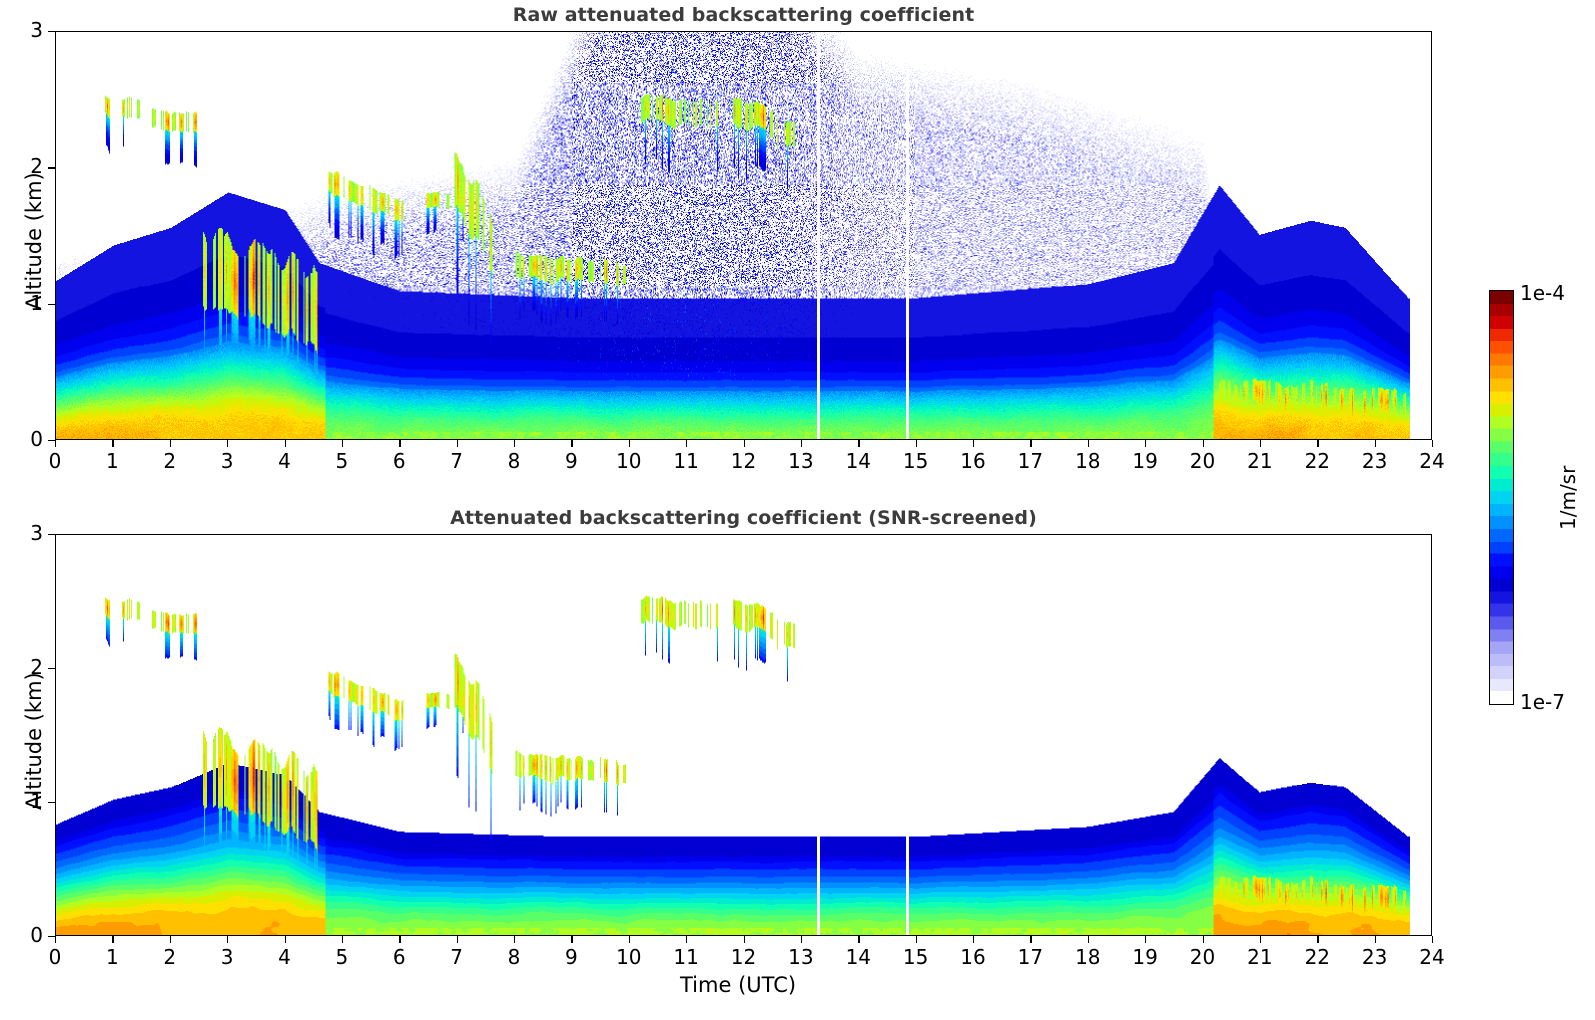  I want to click on y-tick-label: 2, so click(36, 166).